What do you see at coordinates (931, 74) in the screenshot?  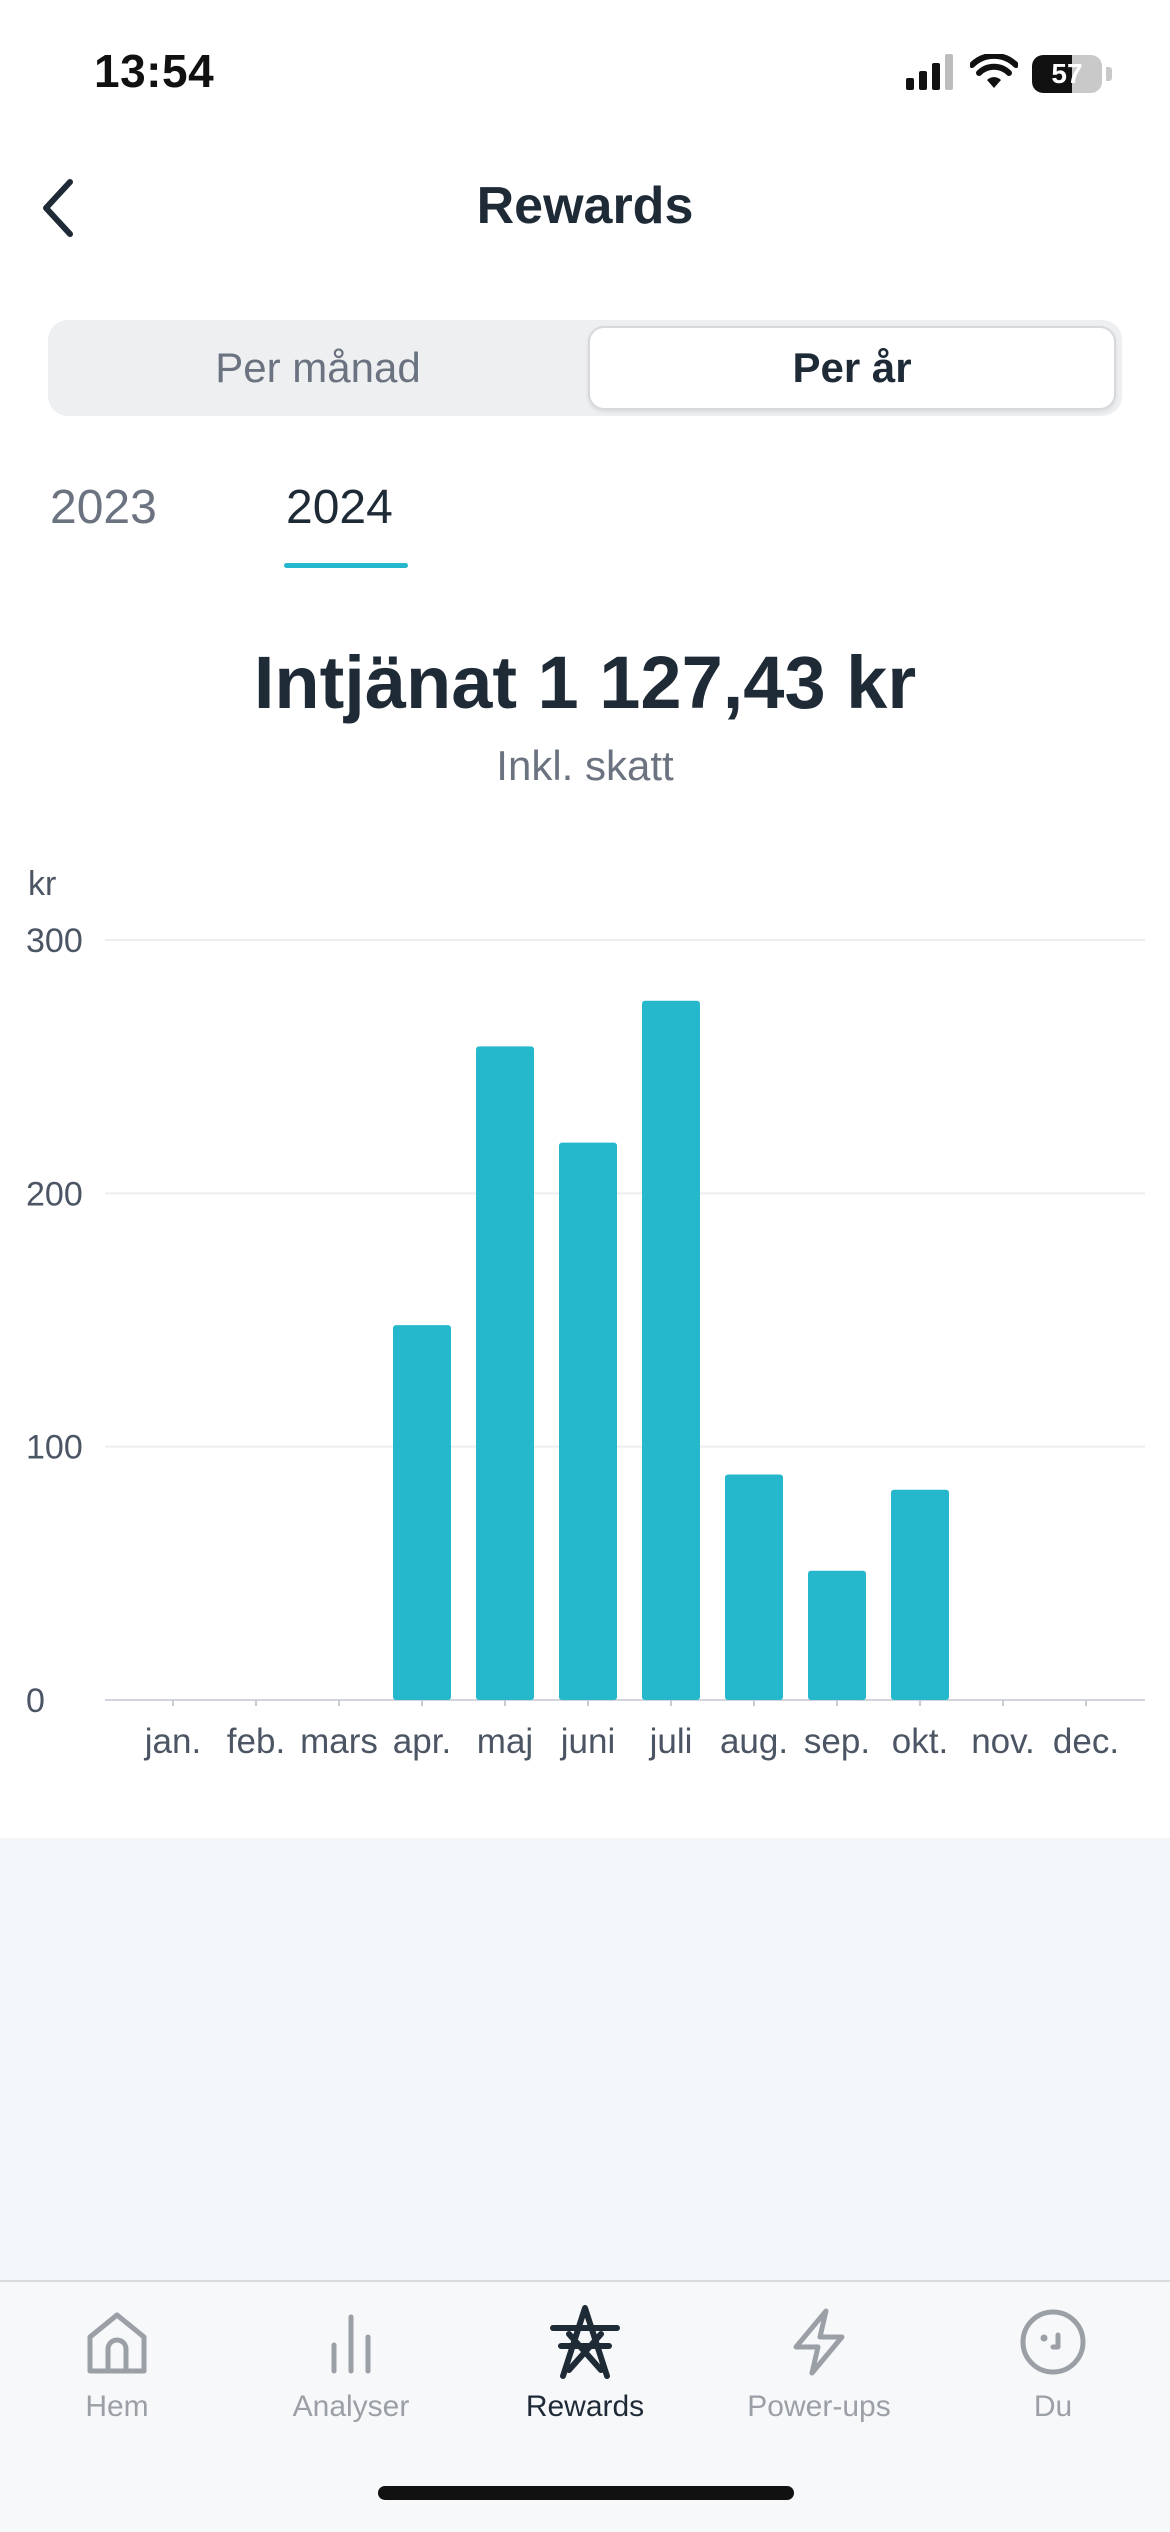 I see `signal-icon` at bounding box center [931, 74].